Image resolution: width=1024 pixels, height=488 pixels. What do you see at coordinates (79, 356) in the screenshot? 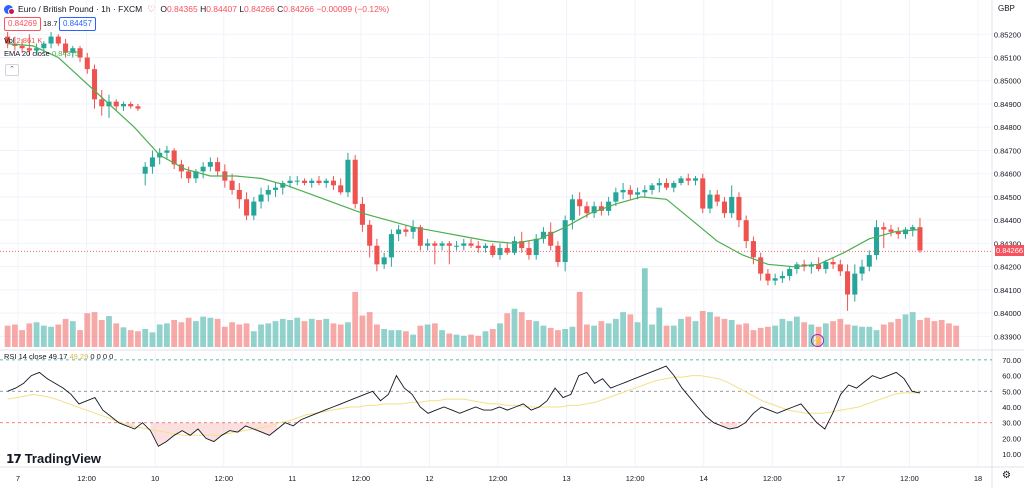
I see `rsi-ma-value: 49.29` at bounding box center [79, 356].